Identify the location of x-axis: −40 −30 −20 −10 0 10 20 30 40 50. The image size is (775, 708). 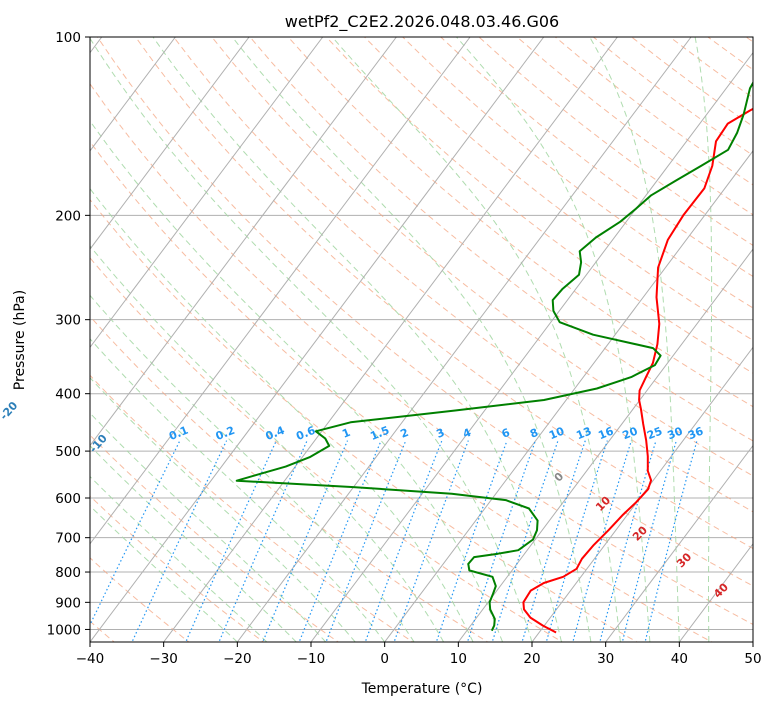
(419, 654).